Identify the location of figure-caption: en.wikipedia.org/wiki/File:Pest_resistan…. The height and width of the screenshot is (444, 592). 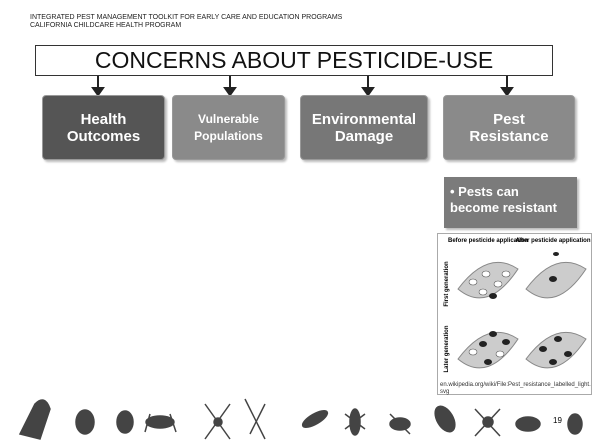
(515, 388).